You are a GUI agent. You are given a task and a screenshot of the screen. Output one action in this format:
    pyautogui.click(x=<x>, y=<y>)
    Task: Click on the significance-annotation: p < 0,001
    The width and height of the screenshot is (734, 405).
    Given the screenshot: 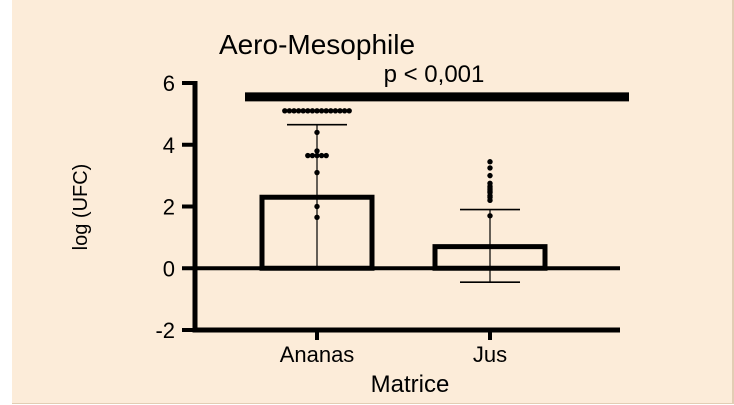 What is the action you would take?
    pyautogui.click(x=437, y=81)
    